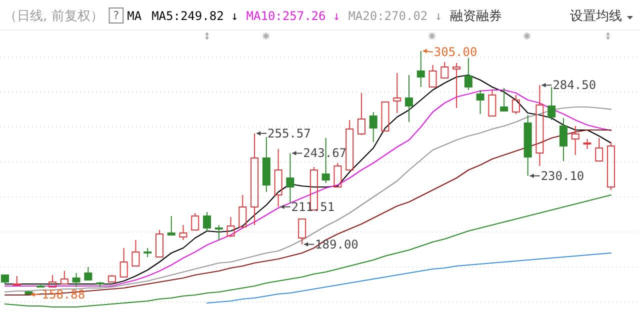 The height and width of the screenshot is (323, 640). Describe the element at coordinates (596, 16) in the screenshot. I see `text: 设置均线` at that location.